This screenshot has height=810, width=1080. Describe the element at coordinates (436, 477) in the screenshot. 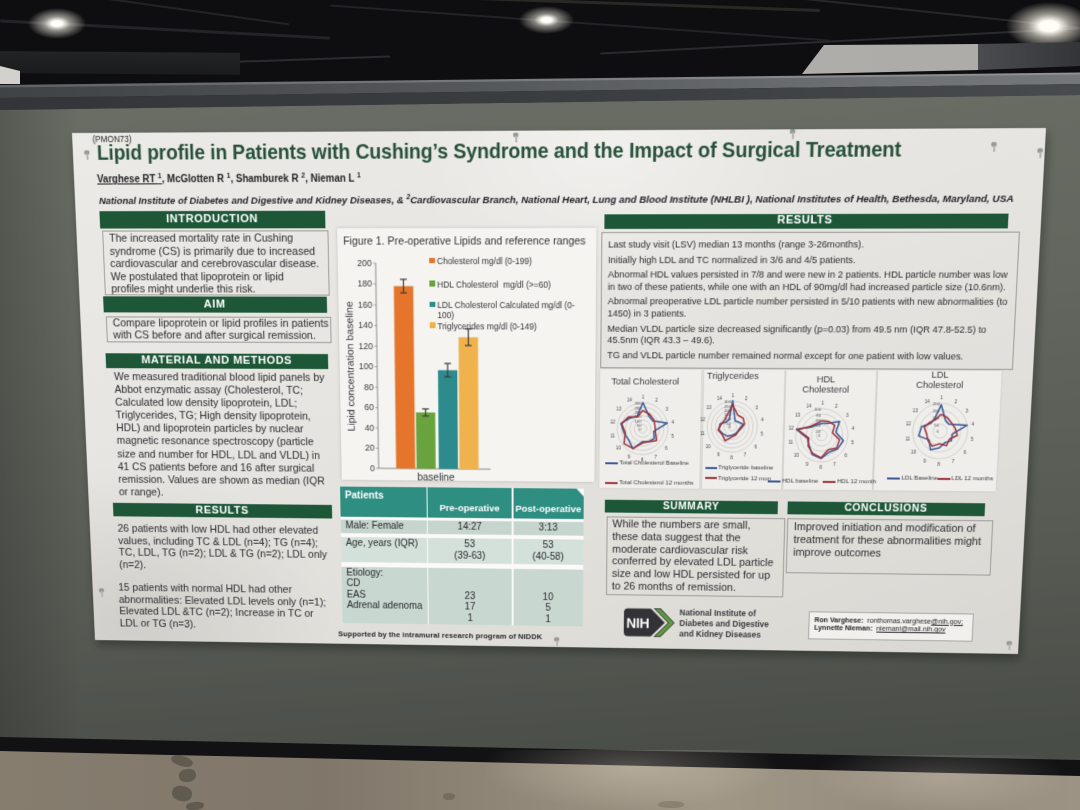

I see `svg-text: baseline` at that location.